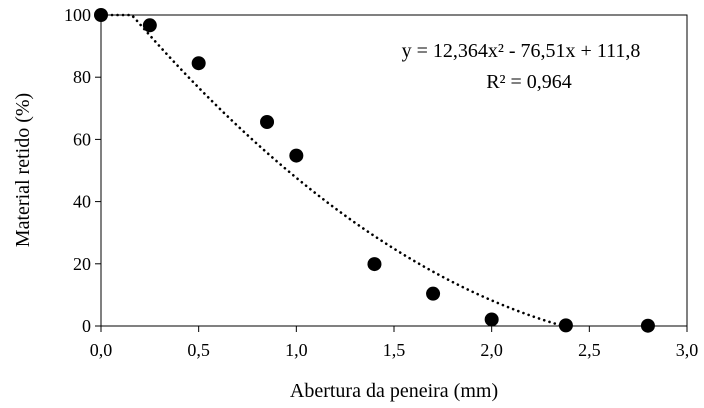  Describe the element at coordinates (394, 350) in the screenshot. I see `x-tick-label: 1,5` at that location.